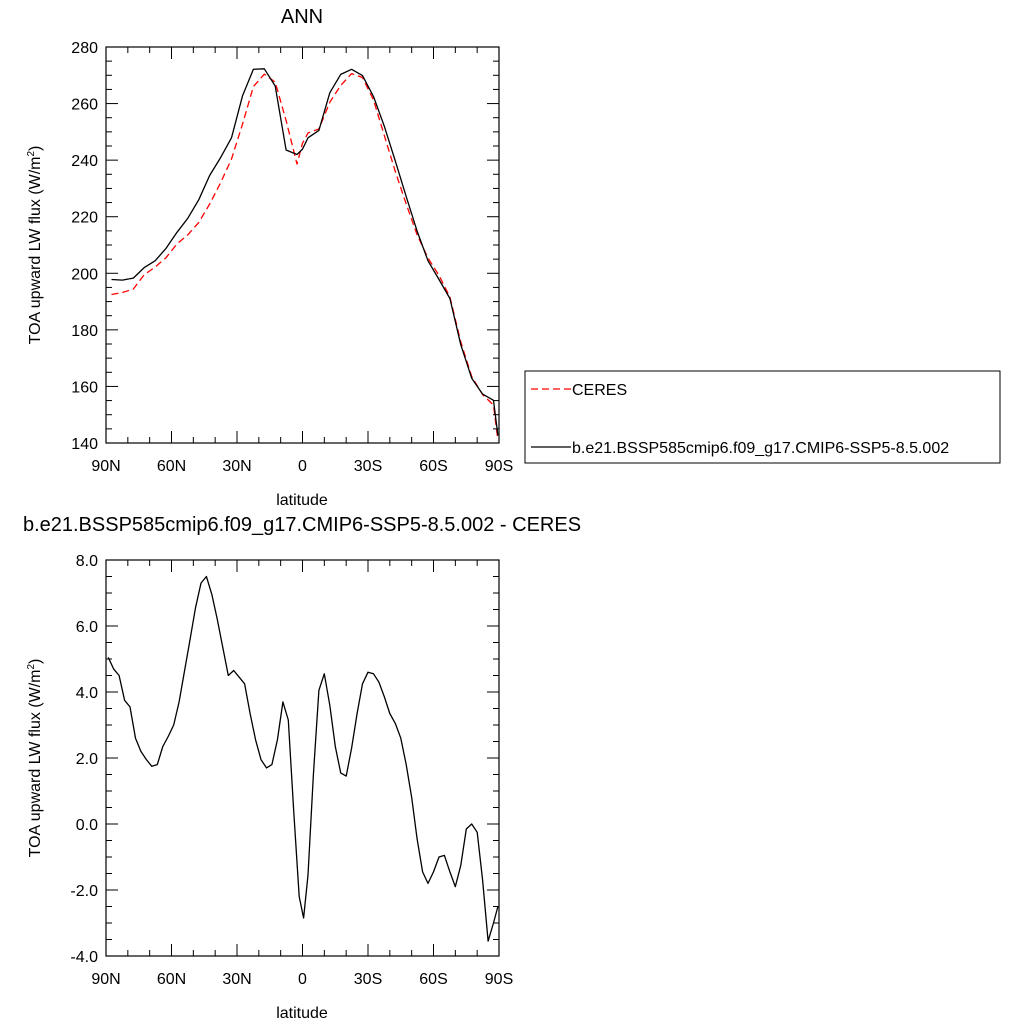 The image size is (1024, 1024). Describe the element at coordinates (84, 387) in the screenshot. I see `y-tick-label: 160` at that location.